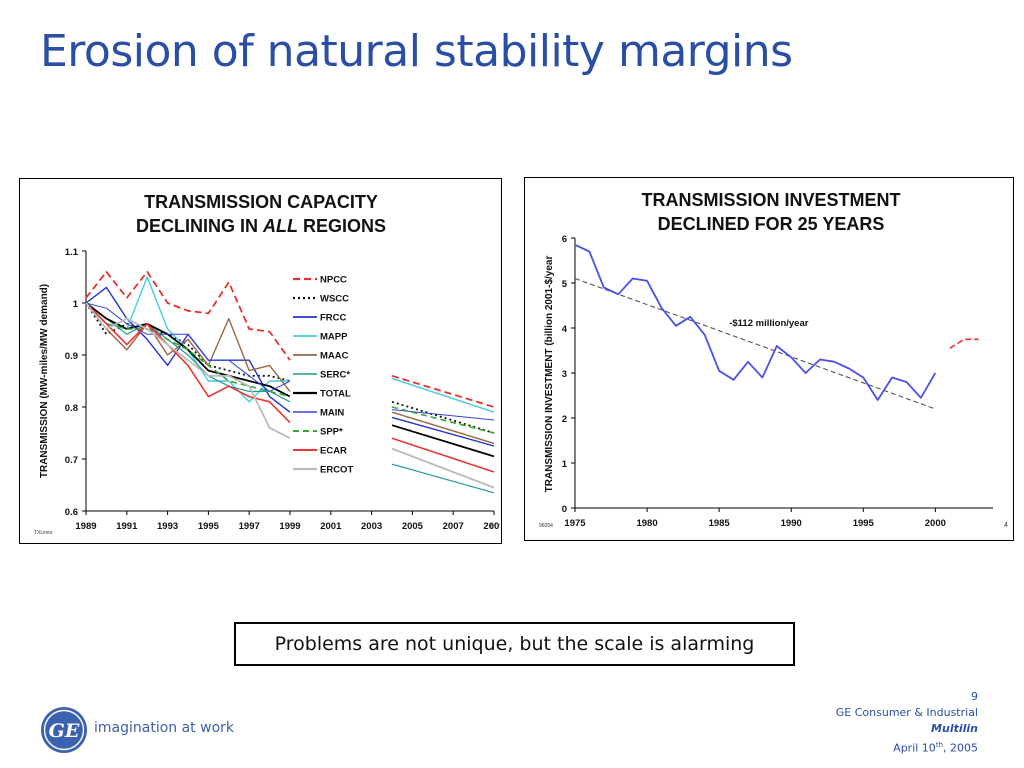  I want to click on chart-title-line2: DECLINING IN ALL REGIONS, so click(261, 226).